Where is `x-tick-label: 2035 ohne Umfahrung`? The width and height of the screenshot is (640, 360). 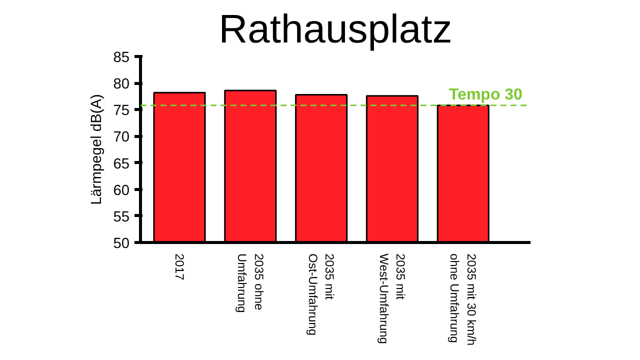
x-tick-label: 2035 ohne Umfahrung is located at coordinates (250, 283).